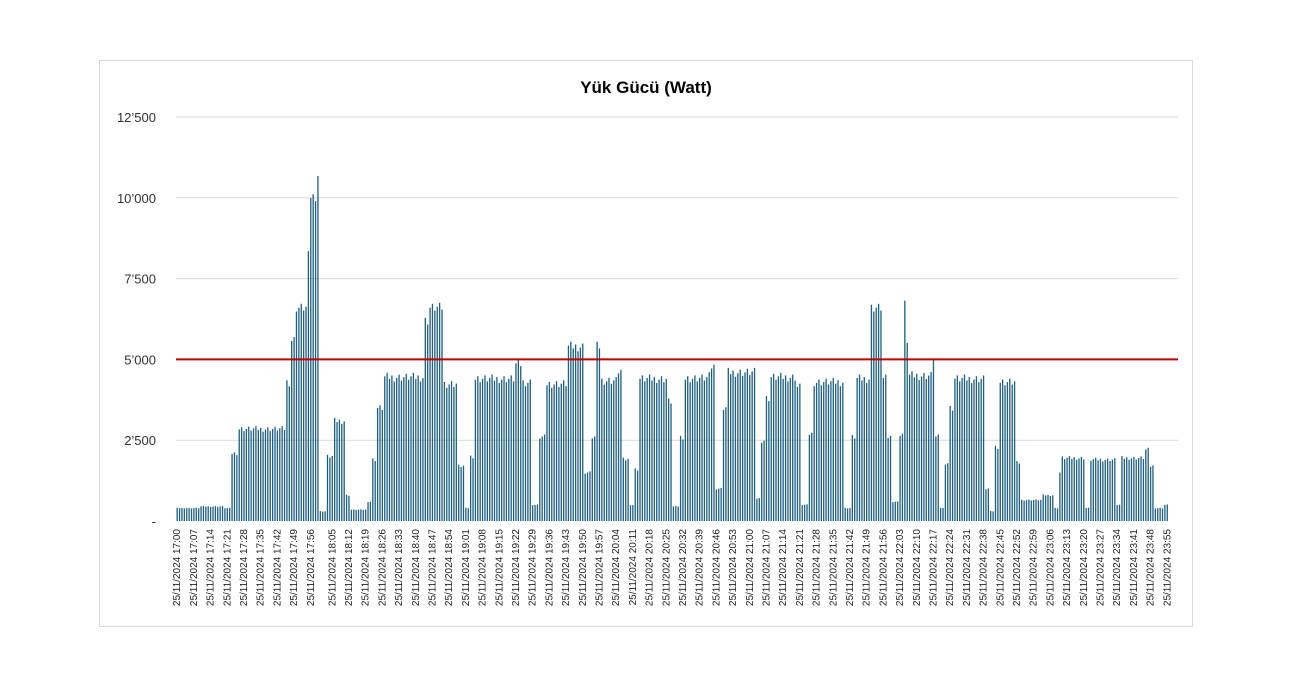 The height and width of the screenshot is (688, 1295). What do you see at coordinates (1117, 568) in the screenshot?
I see `x-tick-label: 25/11/2024 23:34` at bounding box center [1117, 568].